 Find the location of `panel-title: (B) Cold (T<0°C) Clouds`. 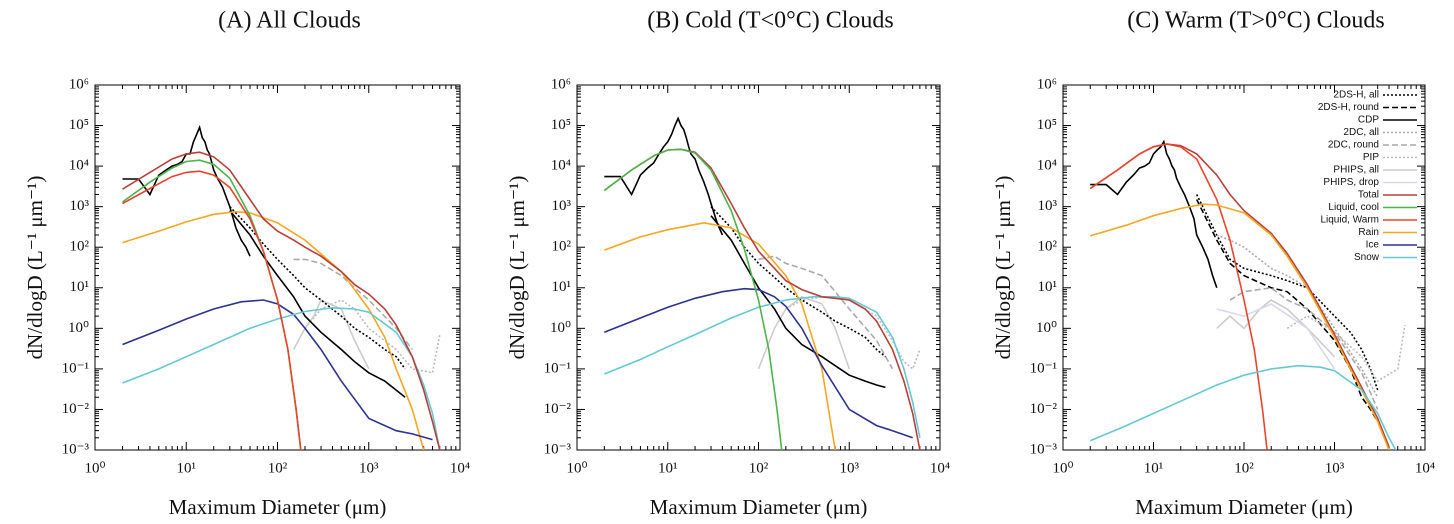

panel-title: (B) Cold (T<0°C) Clouds is located at coordinates (770, 21).